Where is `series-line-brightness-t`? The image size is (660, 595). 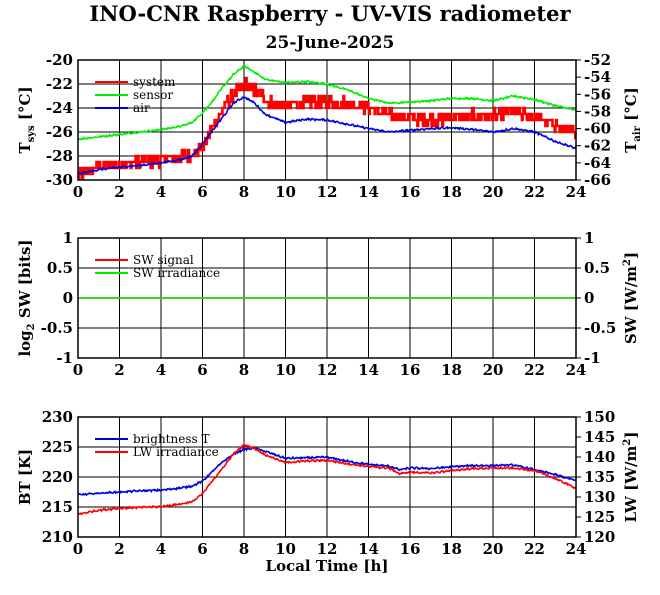
series-line-brightness-t is located at coordinates (327, 472).